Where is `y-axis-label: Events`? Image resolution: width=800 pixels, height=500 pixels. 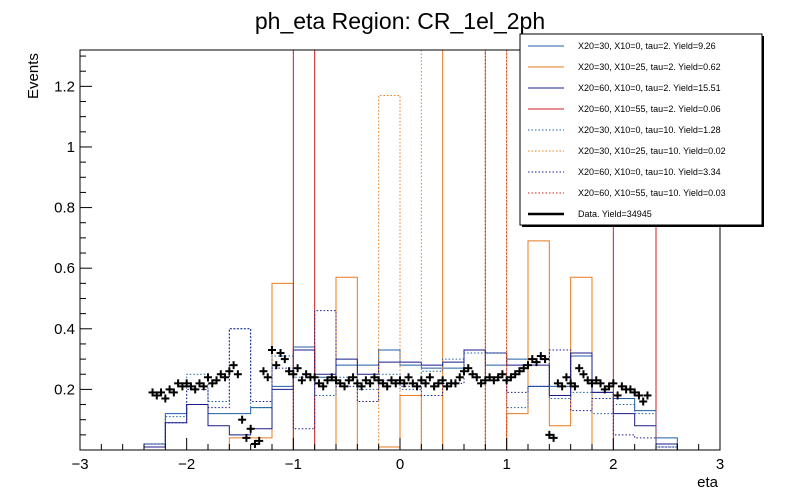 y-axis-label: Events is located at coordinates (33, 76).